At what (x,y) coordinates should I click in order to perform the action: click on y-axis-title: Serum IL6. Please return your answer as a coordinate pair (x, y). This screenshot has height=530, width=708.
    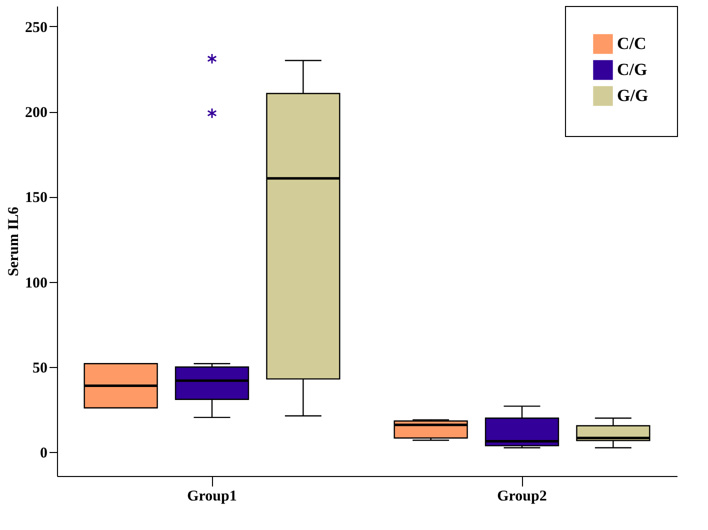
    Looking at the image, I should click on (14, 241).